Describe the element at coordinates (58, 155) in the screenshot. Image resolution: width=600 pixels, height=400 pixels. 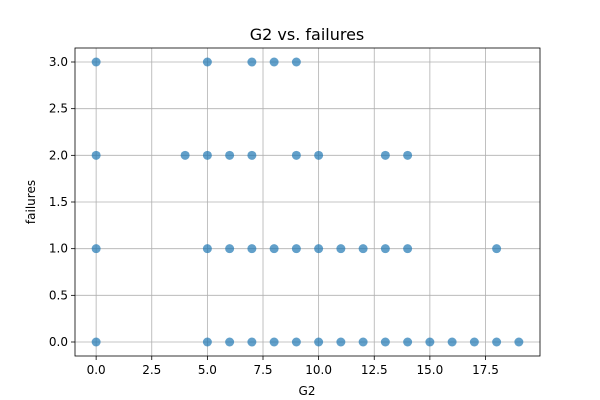
I see `y-tick-label: 2.0` at that location.